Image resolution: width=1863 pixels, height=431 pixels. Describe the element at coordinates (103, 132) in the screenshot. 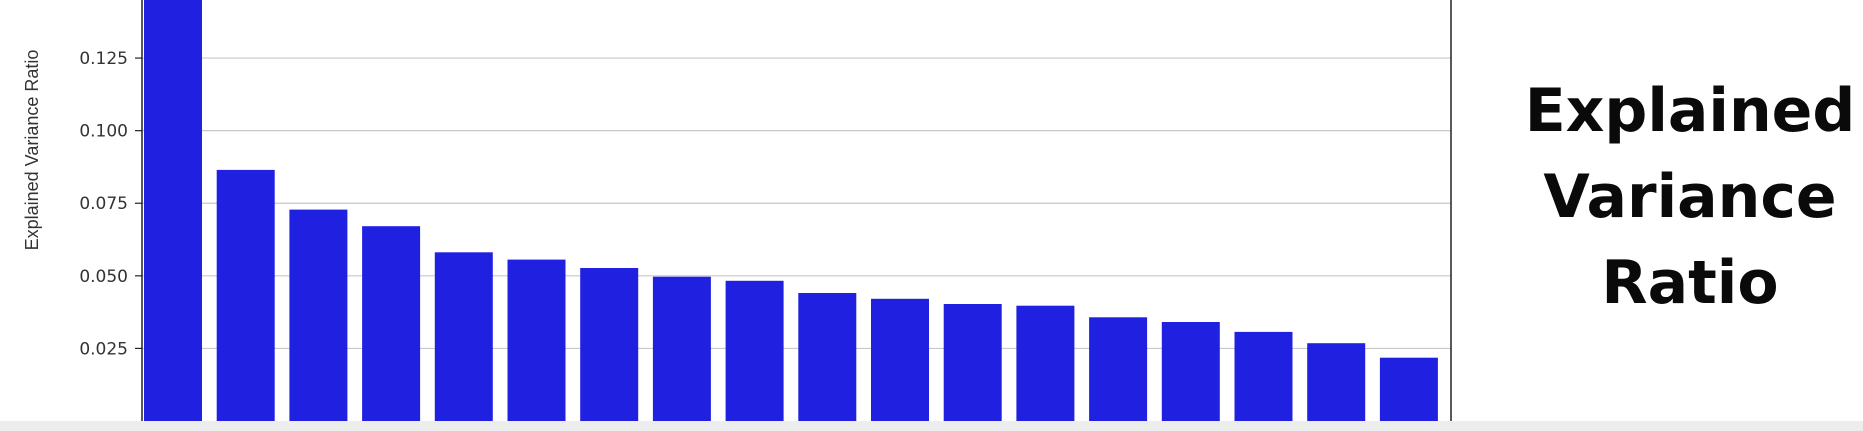

I see `y-tick-label: 0.100` at that location.